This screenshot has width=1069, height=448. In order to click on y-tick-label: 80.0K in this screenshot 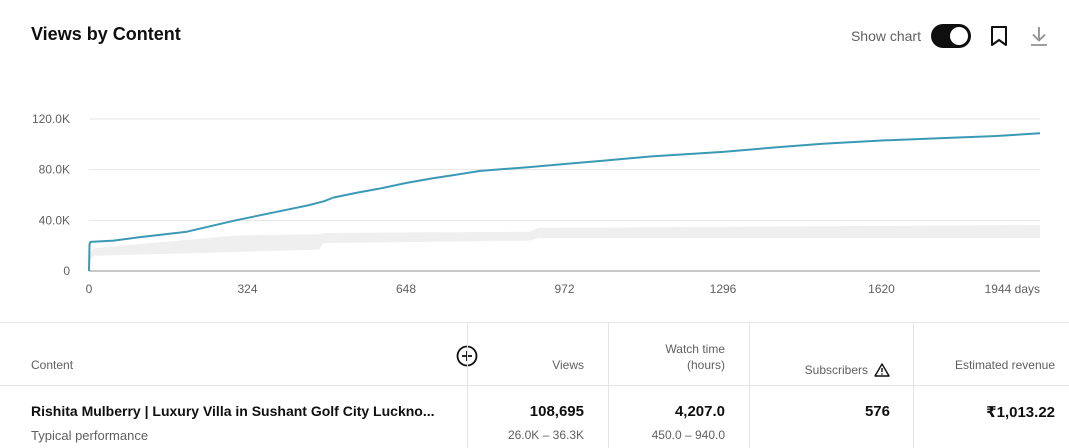, I will do `click(54, 170)`.